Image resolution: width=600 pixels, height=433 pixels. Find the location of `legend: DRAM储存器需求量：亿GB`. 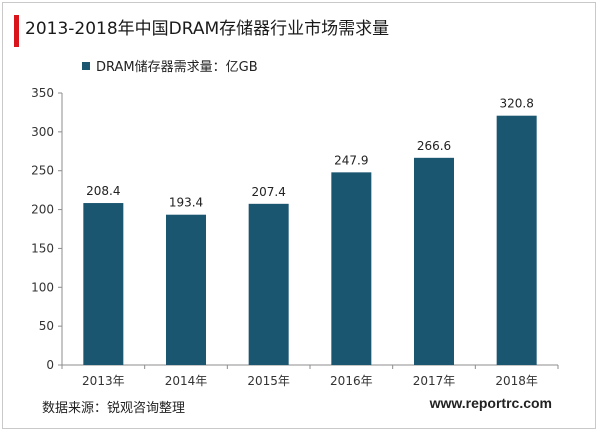

legend: DRAM储存器需求量：亿GB is located at coordinates (170, 65).